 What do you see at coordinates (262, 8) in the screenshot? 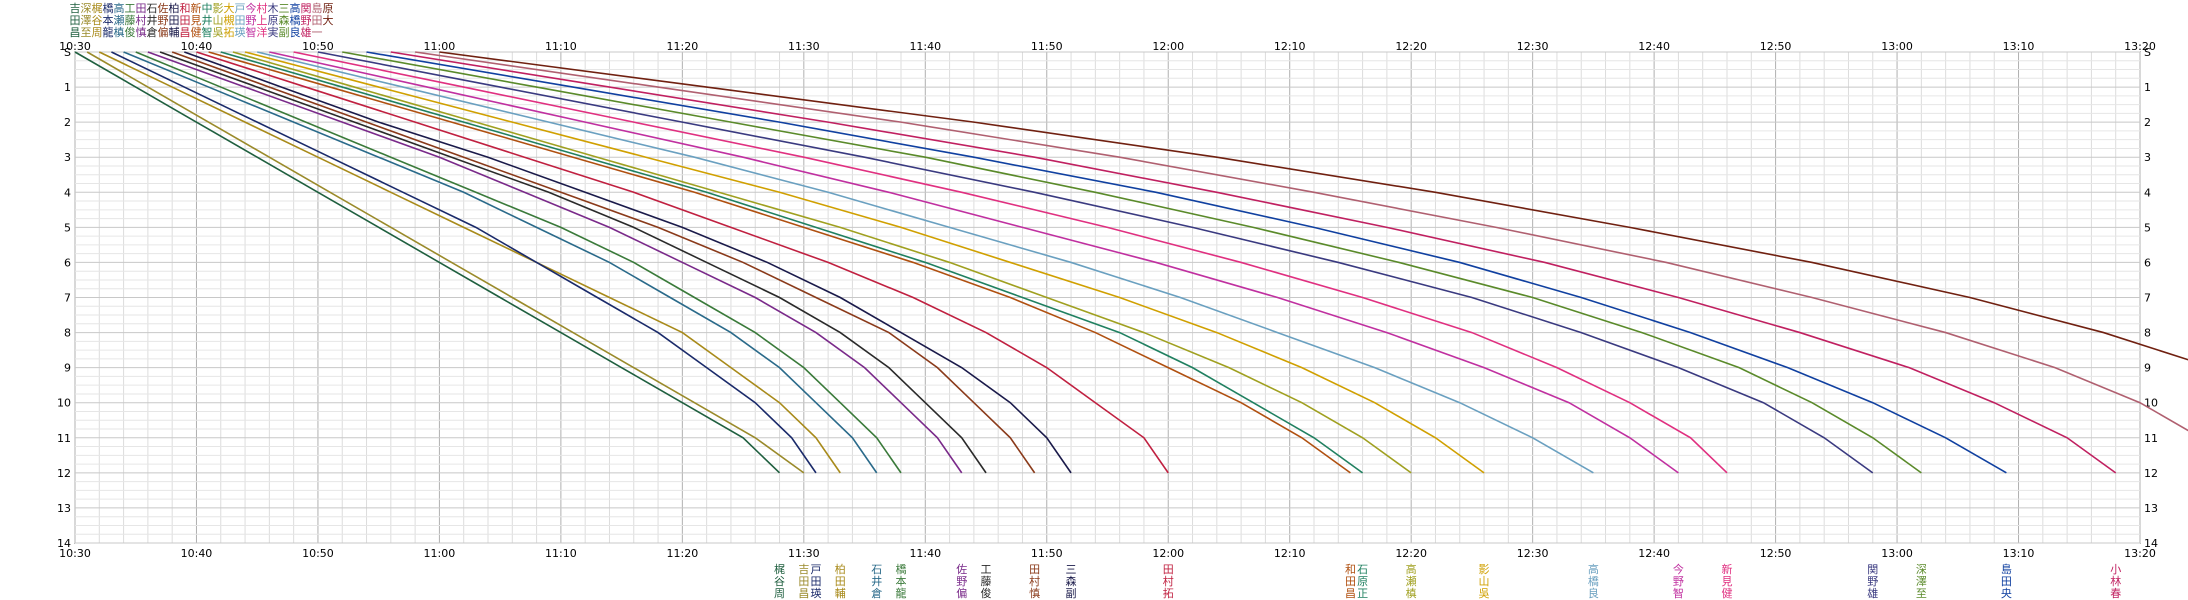
I see `runner-label-top: 村` at bounding box center [262, 8].